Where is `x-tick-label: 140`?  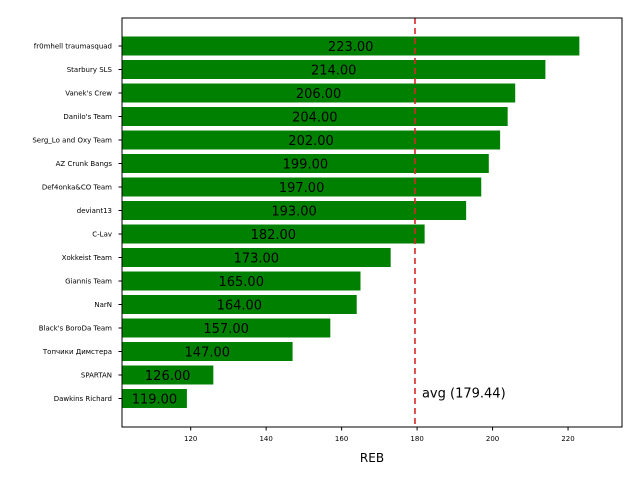 x-tick-label: 140 is located at coordinates (265, 439).